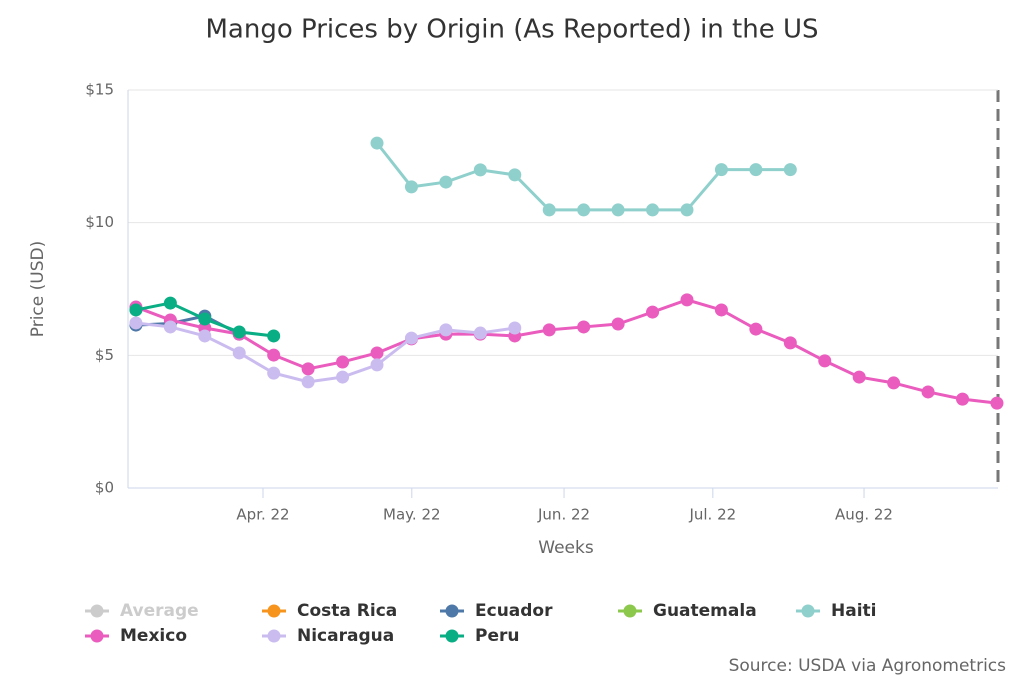 The height and width of the screenshot is (683, 1024). Describe the element at coordinates (705, 611) in the screenshot. I see `legend-label: Guatemala` at that location.